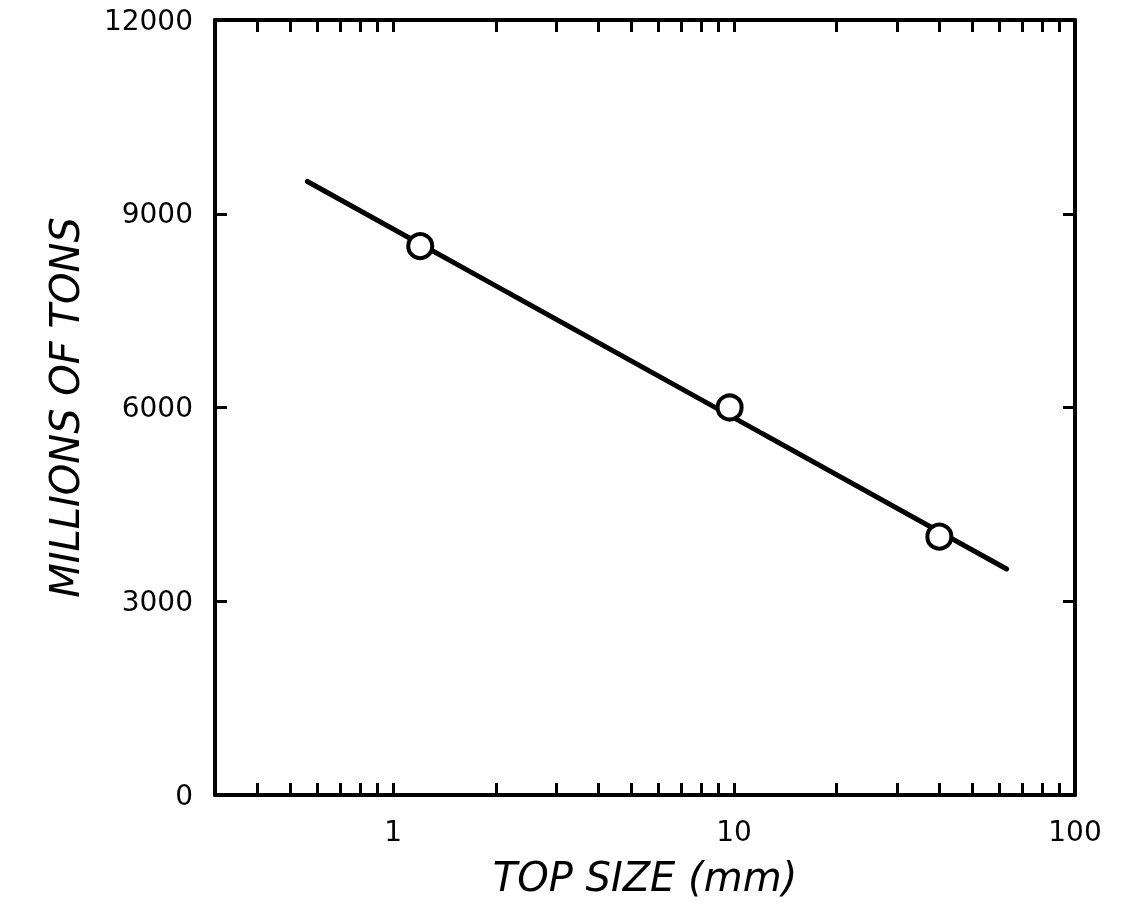  What do you see at coordinates (1075, 831) in the screenshot?
I see `x-tick-label: 100` at bounding box center [1075, 831].